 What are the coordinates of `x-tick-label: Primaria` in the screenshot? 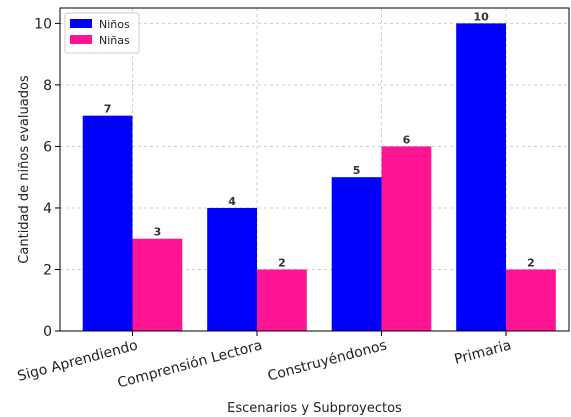 It's located at (483, 352).